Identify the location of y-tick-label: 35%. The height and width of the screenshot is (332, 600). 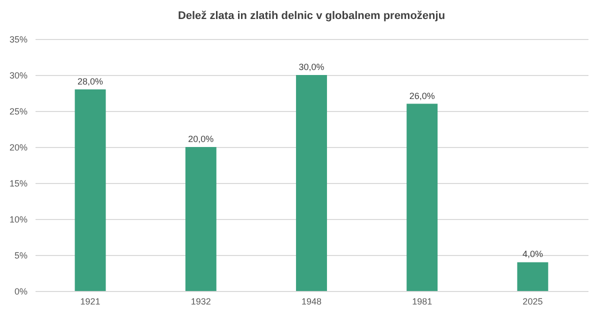
(18, 39).